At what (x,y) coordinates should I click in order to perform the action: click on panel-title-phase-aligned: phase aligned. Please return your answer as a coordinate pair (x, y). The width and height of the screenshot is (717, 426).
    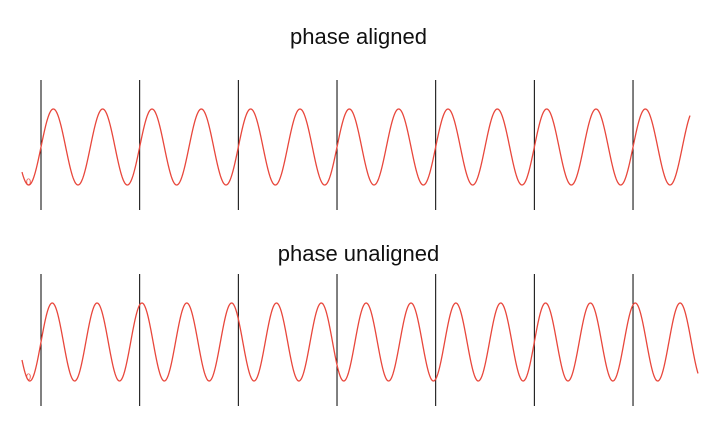
    Looking at the image, I should click on (358, 36).